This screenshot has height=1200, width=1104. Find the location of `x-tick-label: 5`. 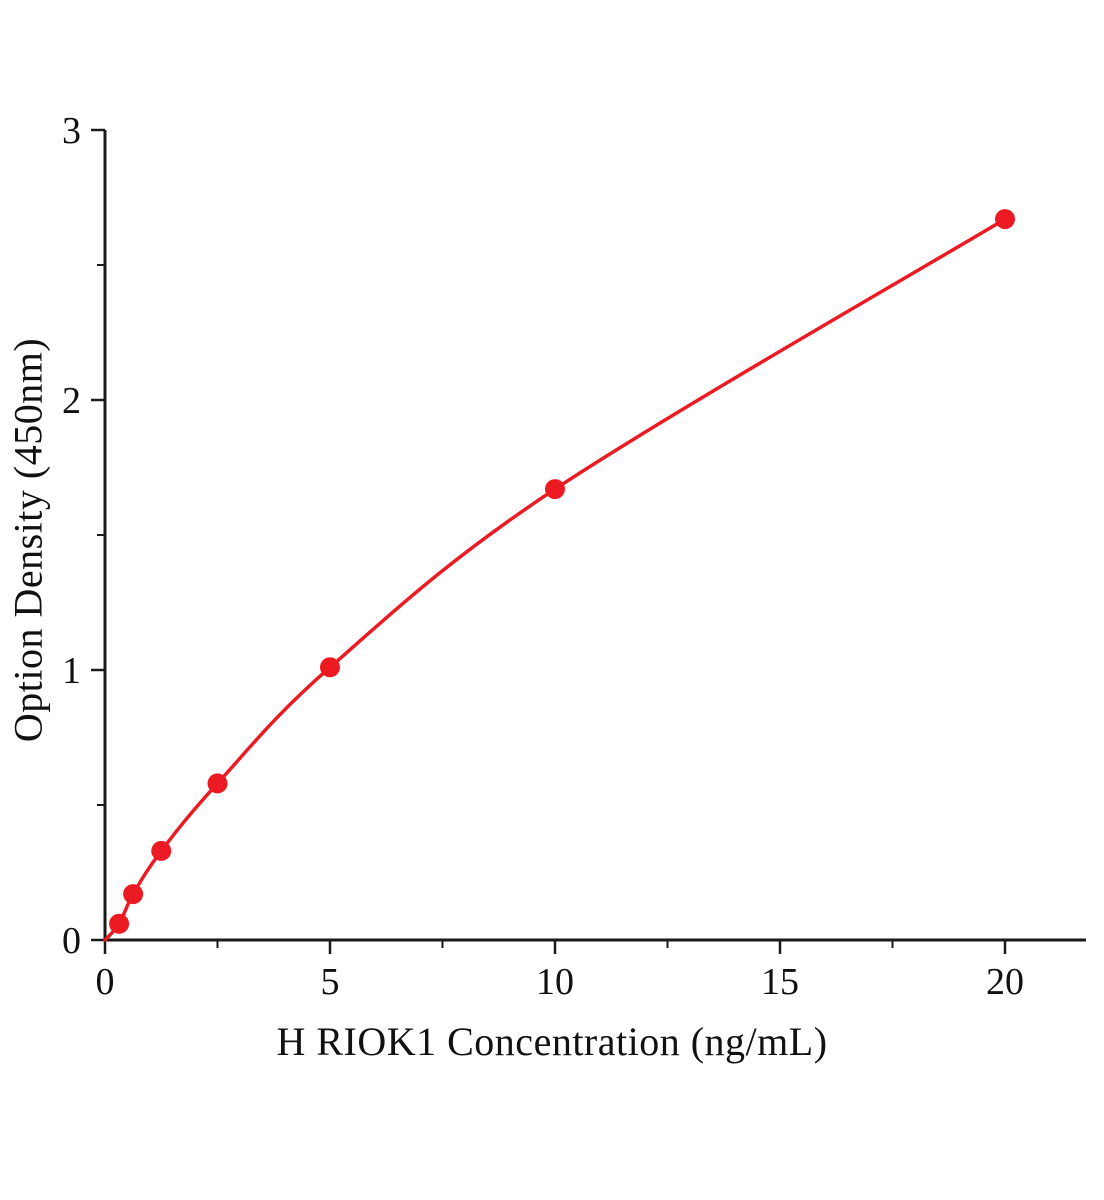

x-tick-label: 5 is located at coordinates (330, 982).